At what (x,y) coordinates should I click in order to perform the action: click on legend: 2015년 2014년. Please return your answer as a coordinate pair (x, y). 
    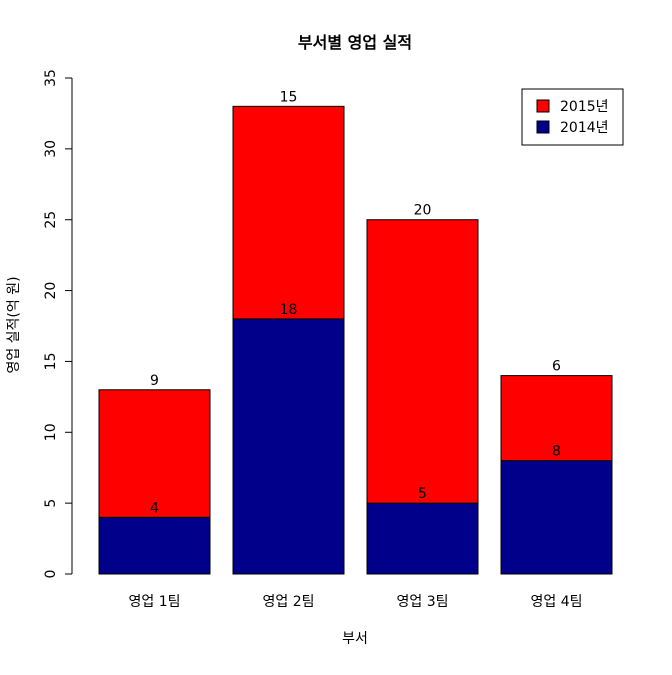
    Looking at the image, I should click on (572, 117).